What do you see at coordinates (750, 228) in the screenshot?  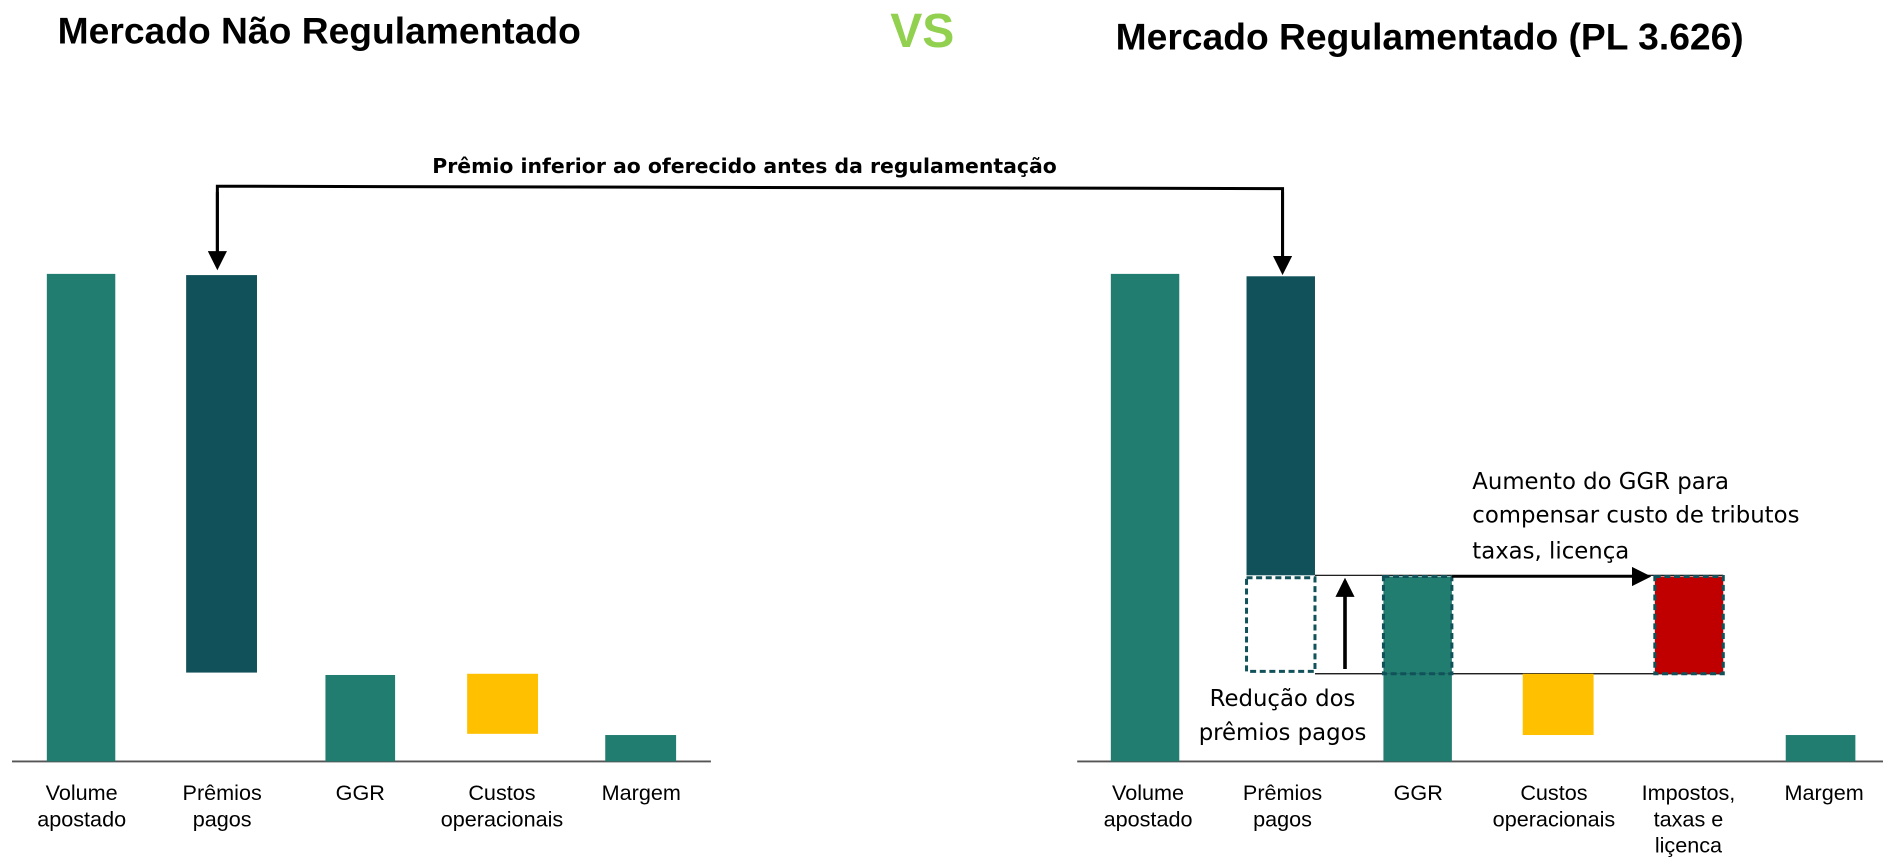 I see `bracket` at bounding box center [750, 228].